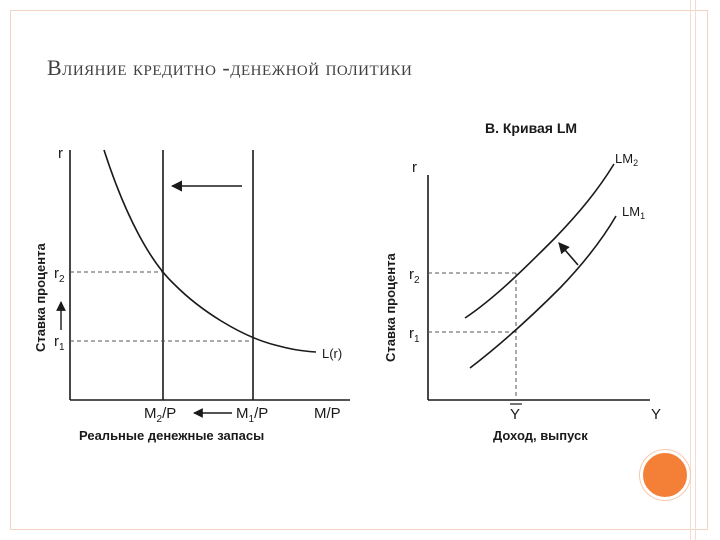 Image resolution: width=720 pixels, height=540 pixels. I want to click on decorative-rule, so click(693, 270).